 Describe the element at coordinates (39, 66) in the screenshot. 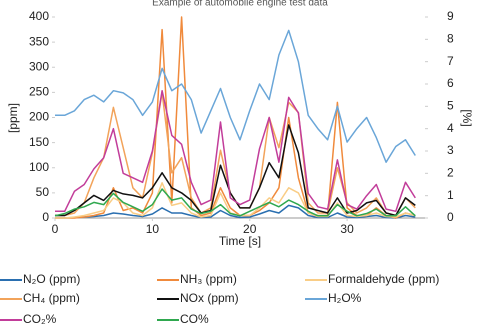

I see `y-tick-label: 300` at that location.